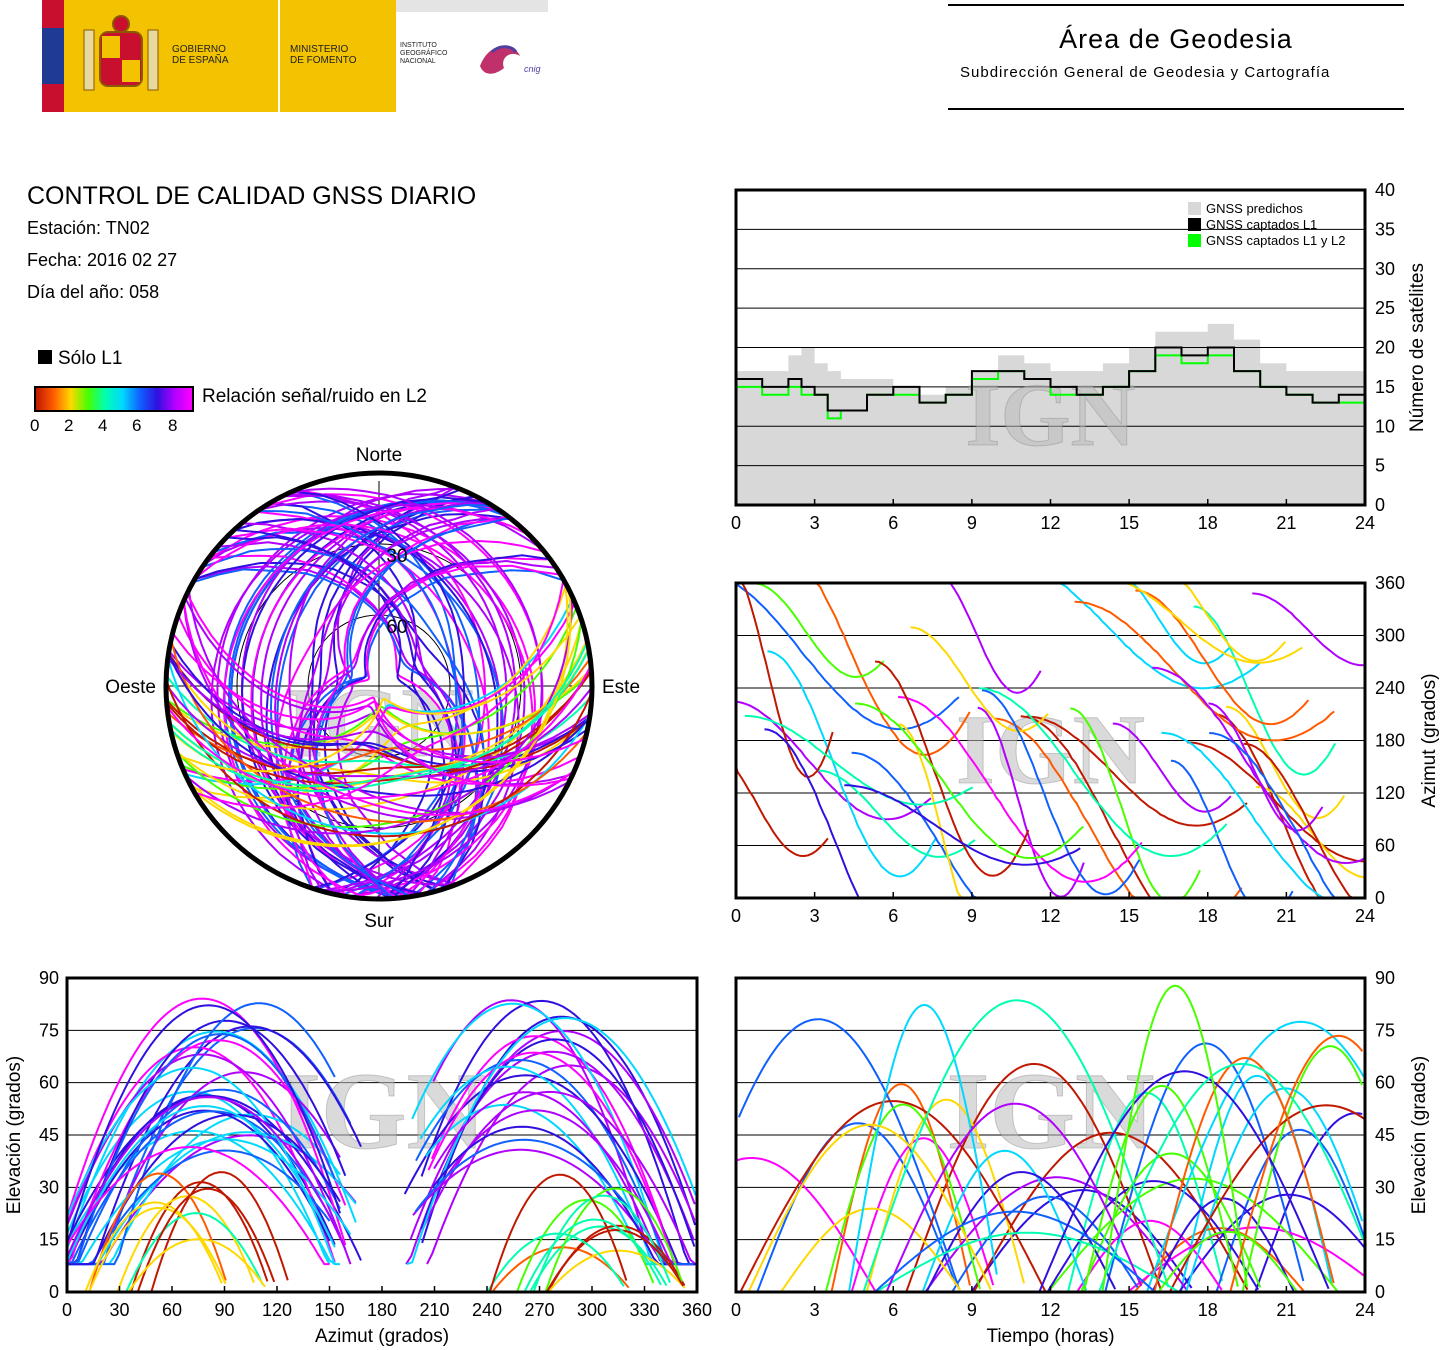  What do you see at coordinates (314, 396) in the screenshot?
I see `snr-label: Relación señal/ruido en L2` at bounding box center [314, 396].